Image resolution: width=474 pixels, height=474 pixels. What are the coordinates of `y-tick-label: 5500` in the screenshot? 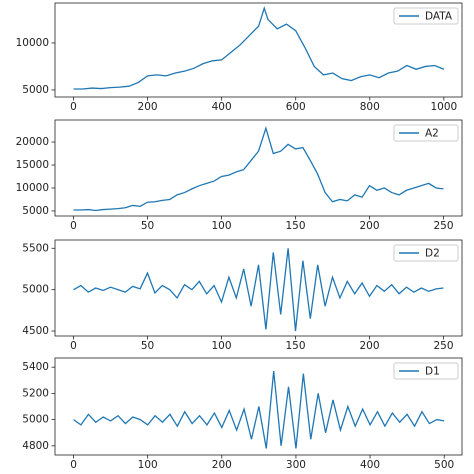 It's located at (35, 248).